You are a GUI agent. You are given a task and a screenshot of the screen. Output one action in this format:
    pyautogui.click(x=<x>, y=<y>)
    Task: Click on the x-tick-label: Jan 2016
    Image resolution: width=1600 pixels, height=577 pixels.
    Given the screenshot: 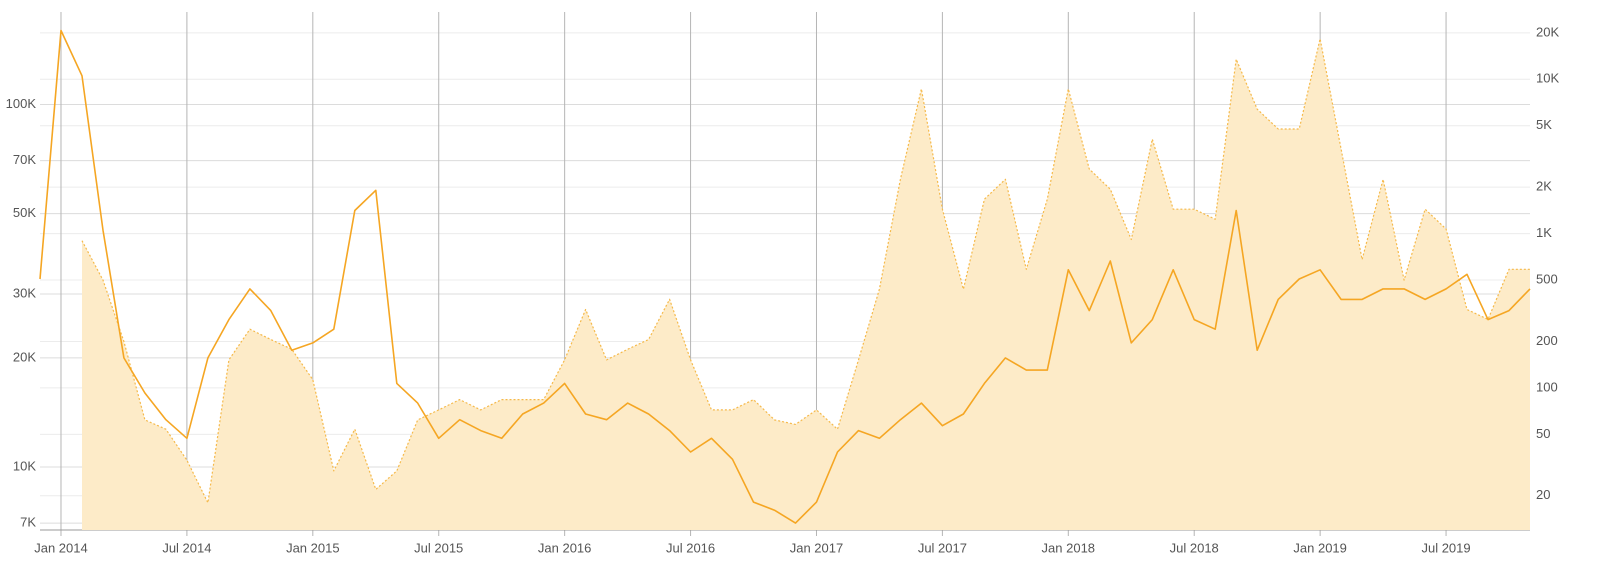 What is the action you would take?
    pyautogui.click(x=565, y=547)
    